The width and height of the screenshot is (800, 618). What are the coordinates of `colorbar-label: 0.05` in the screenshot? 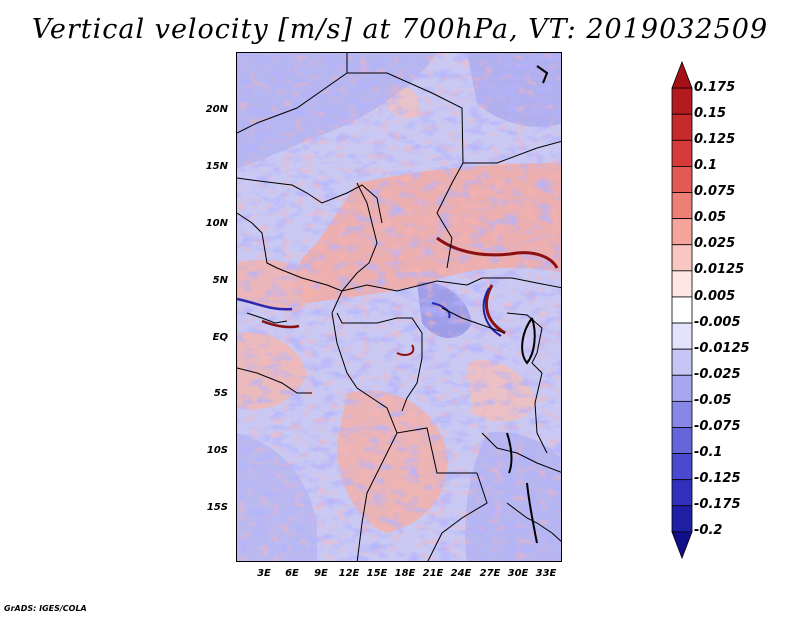 It's located at (710, 217).